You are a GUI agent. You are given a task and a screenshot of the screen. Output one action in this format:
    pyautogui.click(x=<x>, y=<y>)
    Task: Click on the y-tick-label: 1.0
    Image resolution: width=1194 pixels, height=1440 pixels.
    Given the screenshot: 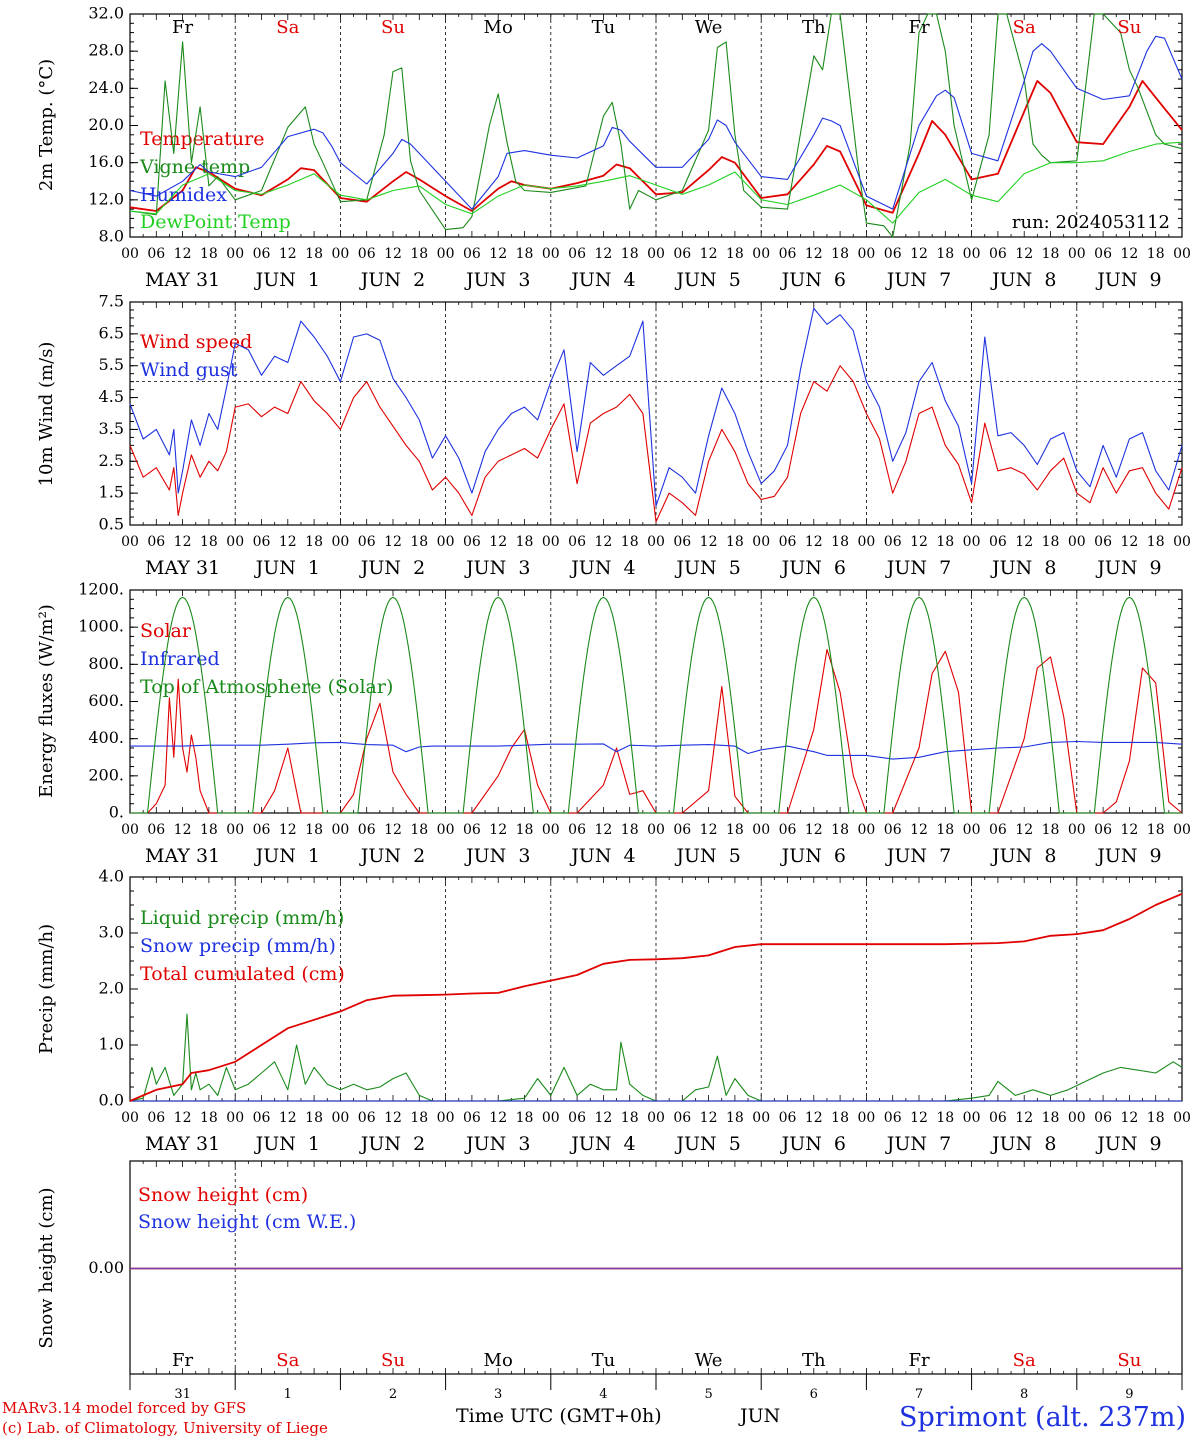 What is the action you would take?
    pyautogui.click(x=111, y=1044)
    